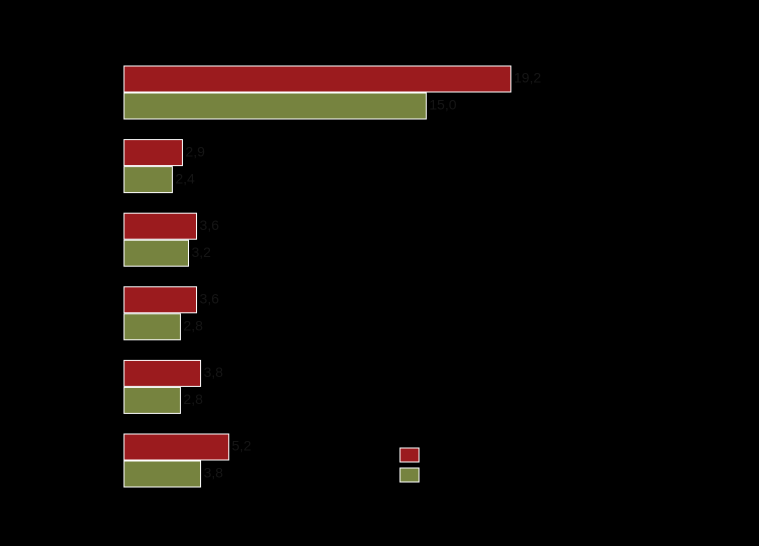 The height and width of the screenshot is (546, 759). Describe the element at coordinates (527, 78) in the screenshot. I see `value-label: 19,2` at that location.